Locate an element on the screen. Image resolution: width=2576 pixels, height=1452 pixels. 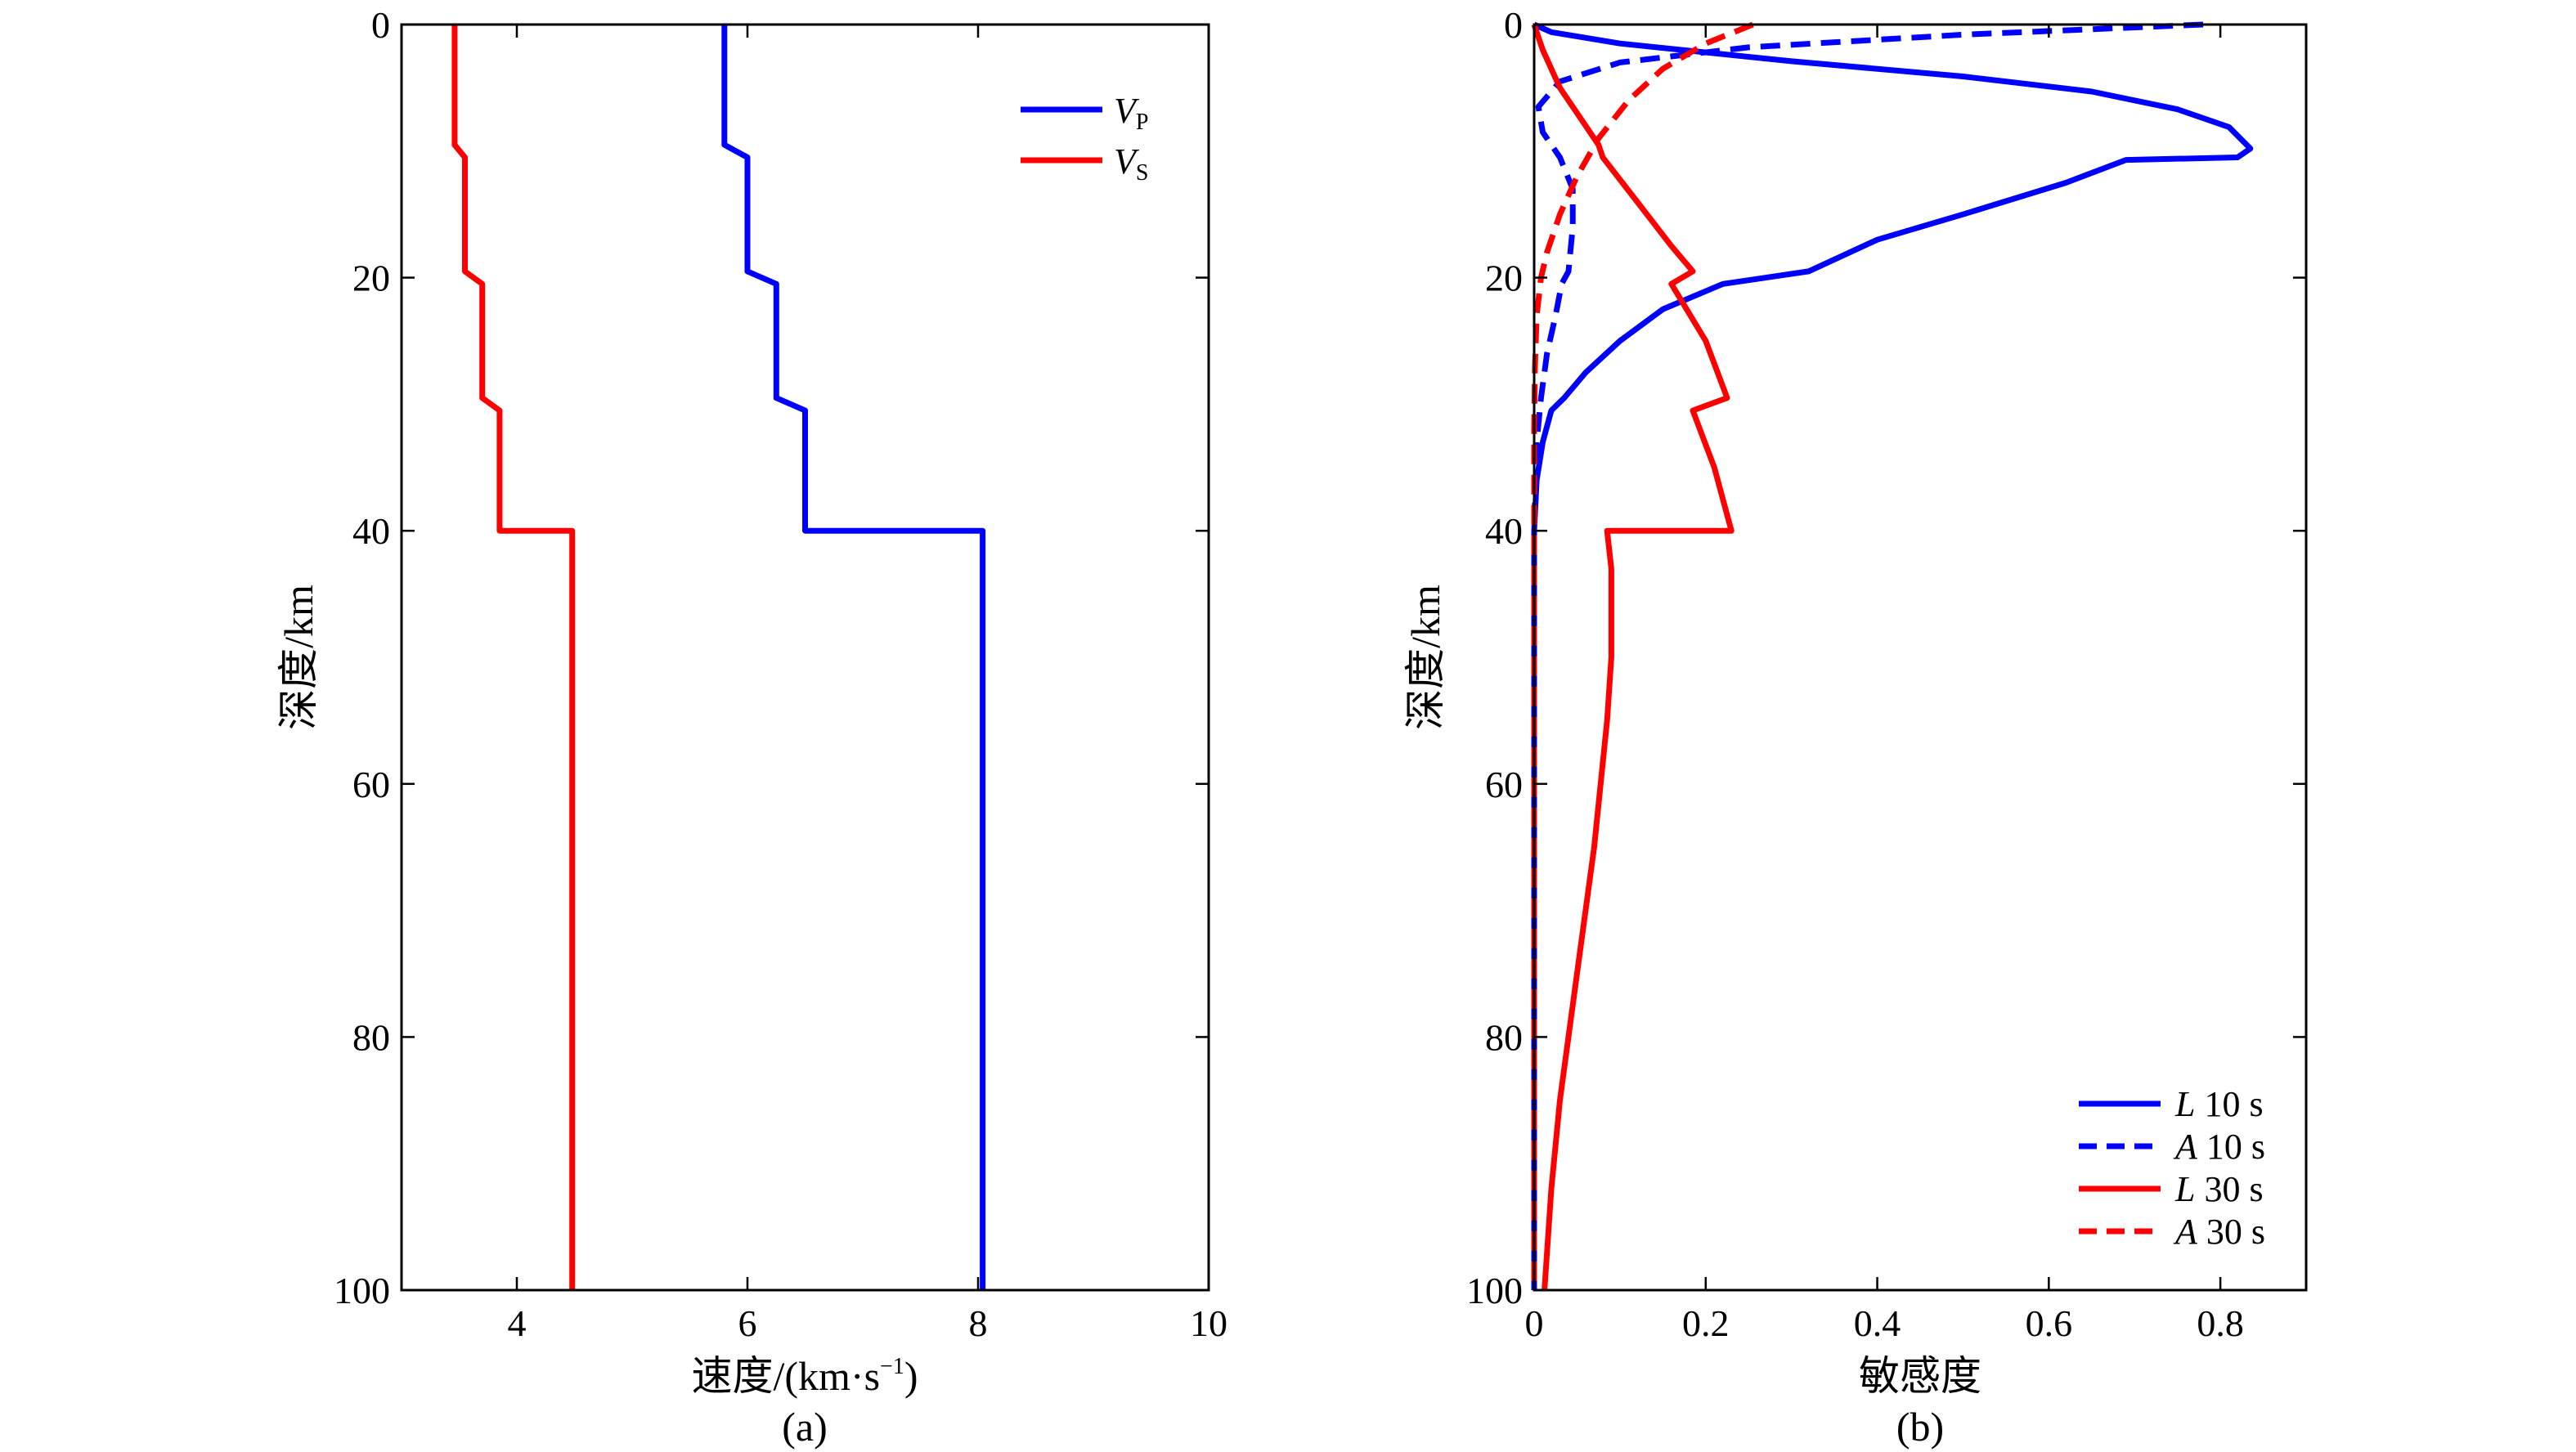
panel-a-y-tick-label: 20 is located at coordinates (371, 278).